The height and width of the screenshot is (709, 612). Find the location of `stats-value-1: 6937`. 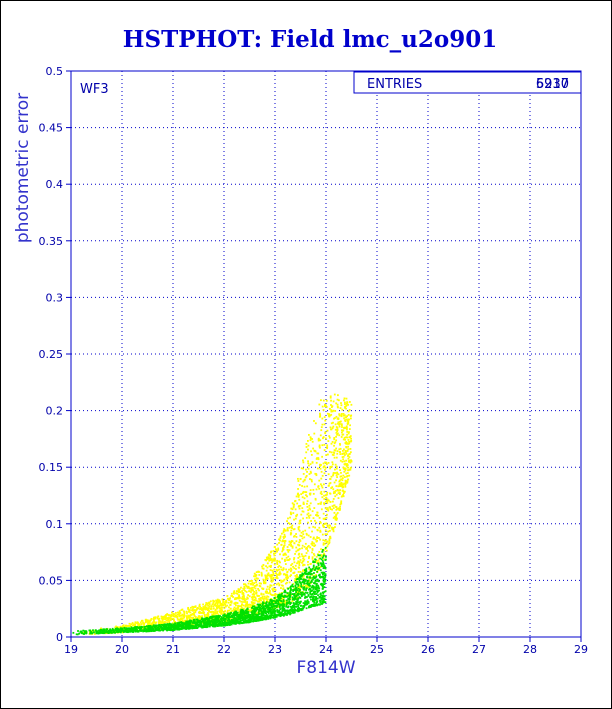

stats-value-1: 6937 is located at coordinates (552, 84).